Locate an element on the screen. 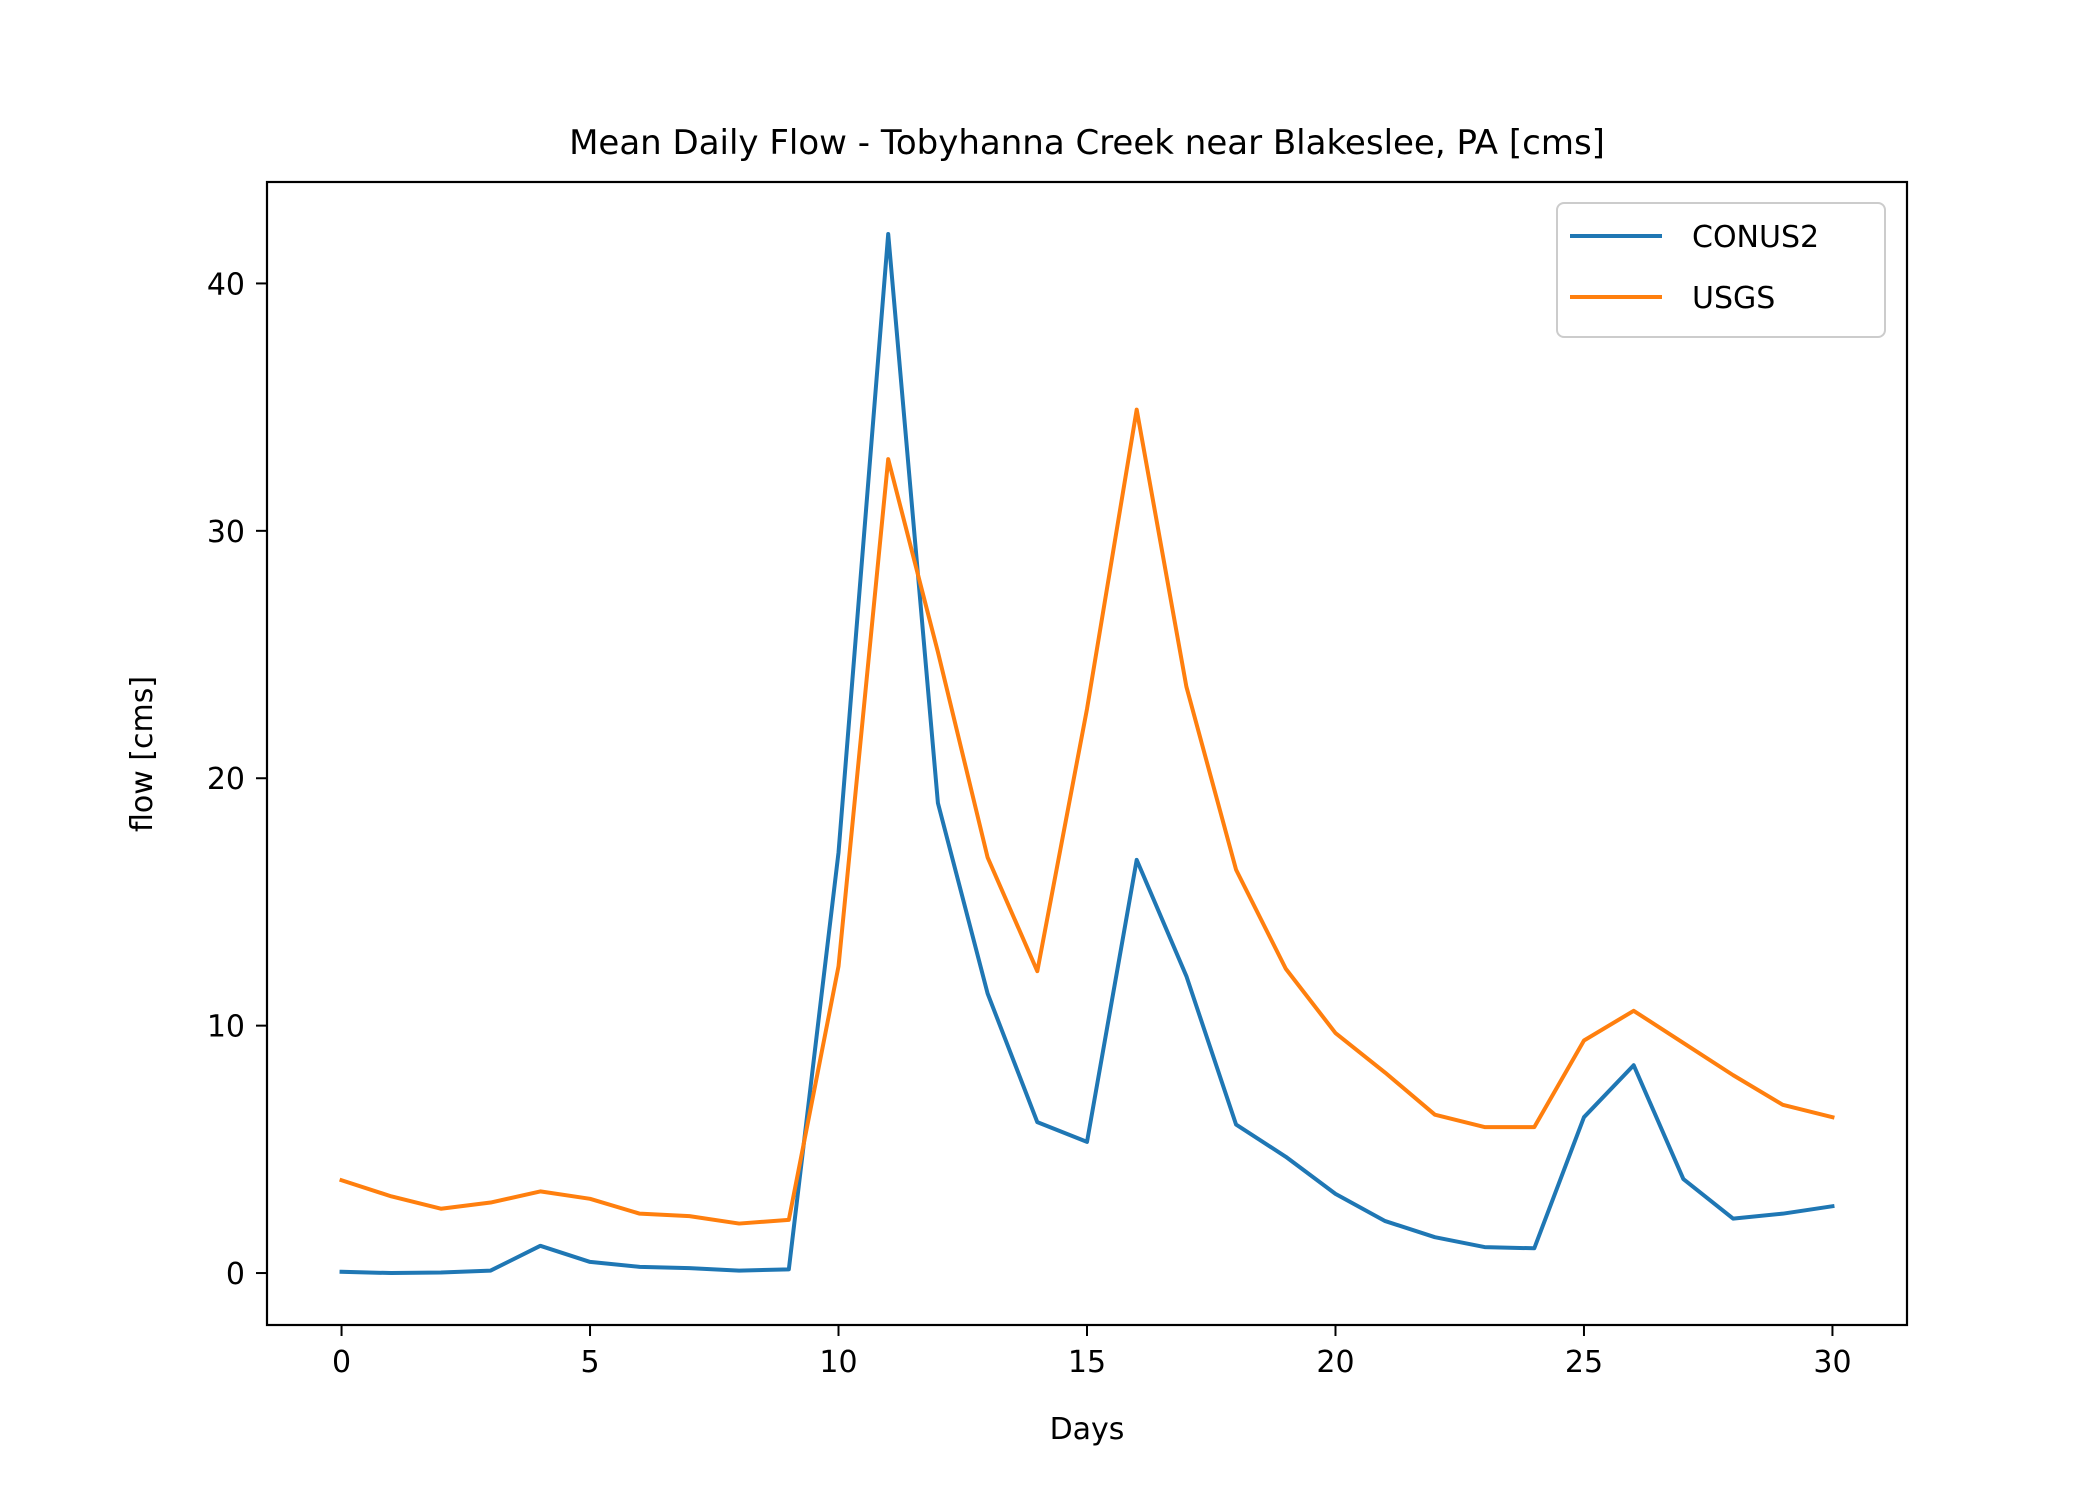 The width and height of the screenshot is (2100, 1504). legend: CONUS2 USGS is located at coordinates (1721, 270).